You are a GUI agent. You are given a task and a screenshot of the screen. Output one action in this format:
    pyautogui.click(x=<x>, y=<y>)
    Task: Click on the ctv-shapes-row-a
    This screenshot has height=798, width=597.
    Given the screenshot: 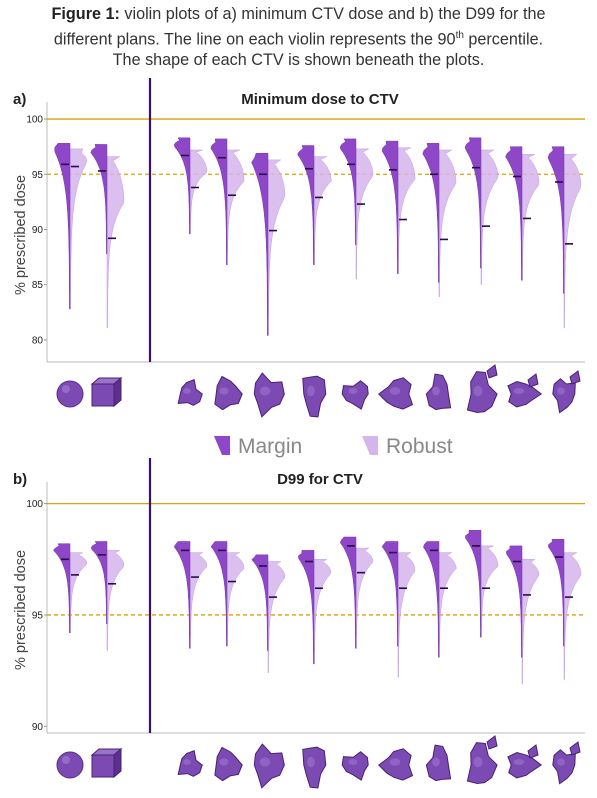 What is the action you would take?
    pyautogui.click(x=318, y=391)
    